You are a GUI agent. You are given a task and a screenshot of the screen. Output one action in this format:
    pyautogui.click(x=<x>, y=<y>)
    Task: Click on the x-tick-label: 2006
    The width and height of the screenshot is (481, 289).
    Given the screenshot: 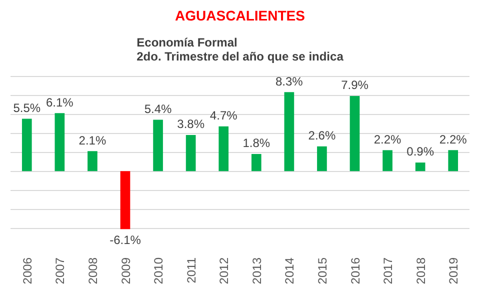 What is the action you would take?
    pyautogui.click(x=27, y=270)
    